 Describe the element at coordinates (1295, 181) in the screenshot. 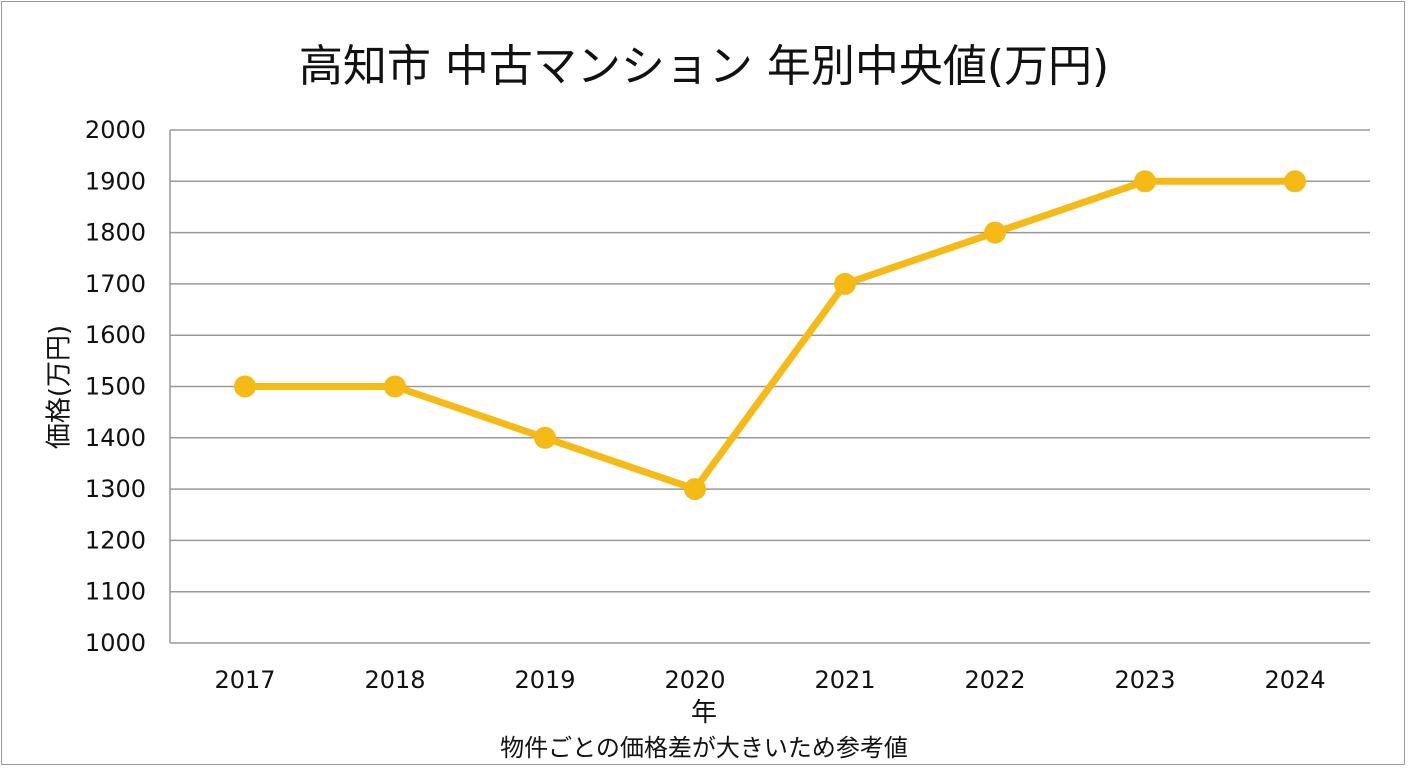

I see `data-point-2024` at that location.